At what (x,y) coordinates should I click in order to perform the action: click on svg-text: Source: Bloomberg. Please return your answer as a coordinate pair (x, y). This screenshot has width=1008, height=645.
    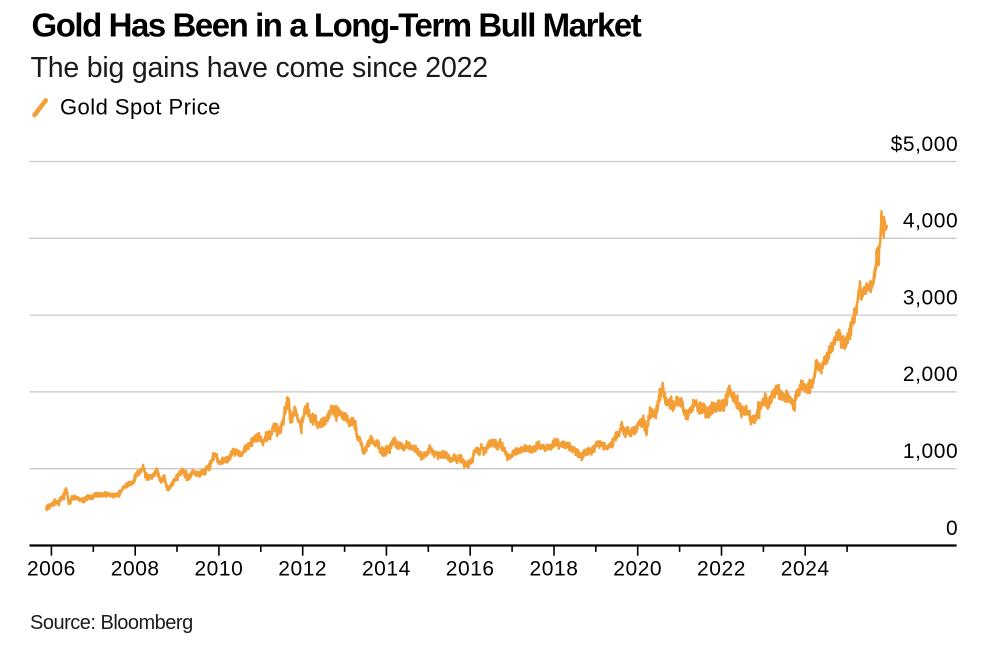
    Looking at the image, I should click on (111, 623).